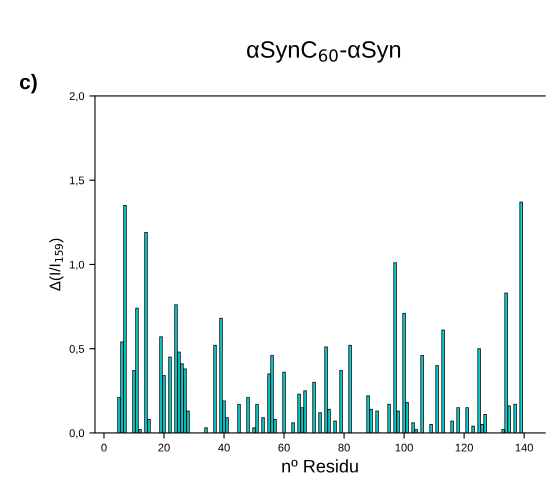  I want to click on y-tick-label: 0,0, so click(77, 433).